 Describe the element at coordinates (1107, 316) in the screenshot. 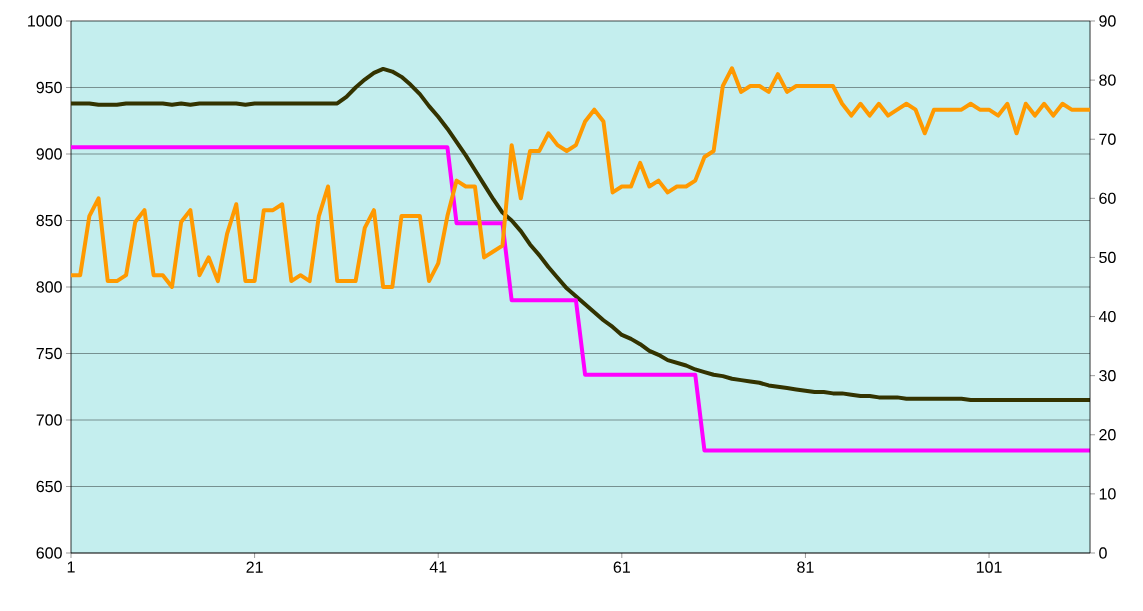

I see `y2-tick-label: 40` at that location.